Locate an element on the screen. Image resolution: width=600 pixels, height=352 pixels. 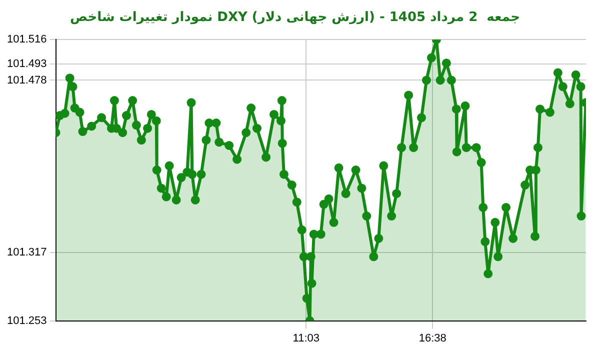
chart-title: نمودار تغییرات شاخص DXY (ارزش جهانی دلار) - جمعه 2 مرداد 1405 is located at coordinates (295, 18).